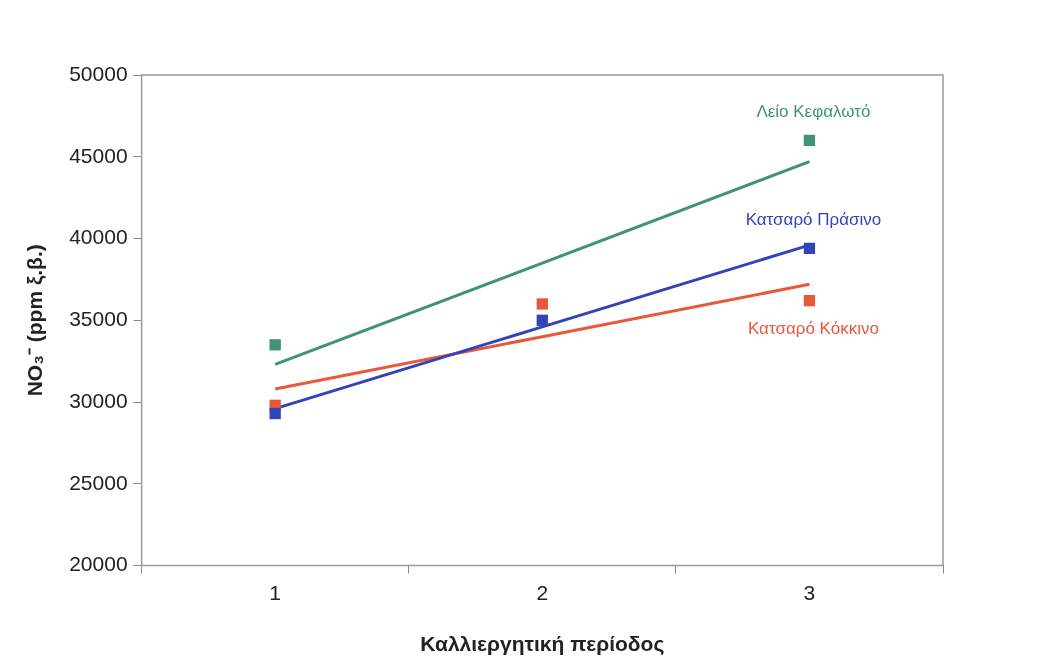 The image size is (1043, 672). Describe the element at coordinates (98, 319) in the screenshot. I see `y-tick-label: 35000` at that location.